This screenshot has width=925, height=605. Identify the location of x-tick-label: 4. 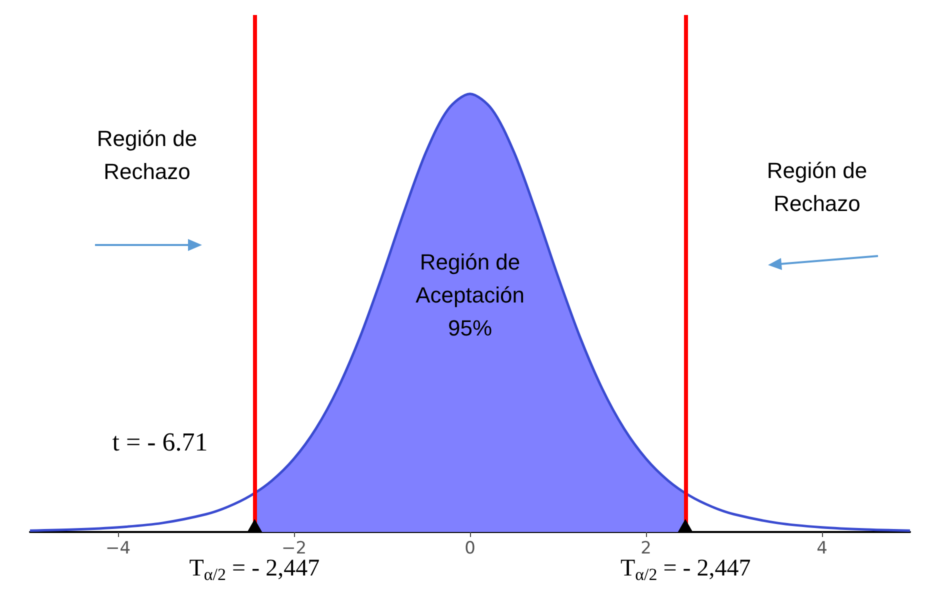
(822, 548).